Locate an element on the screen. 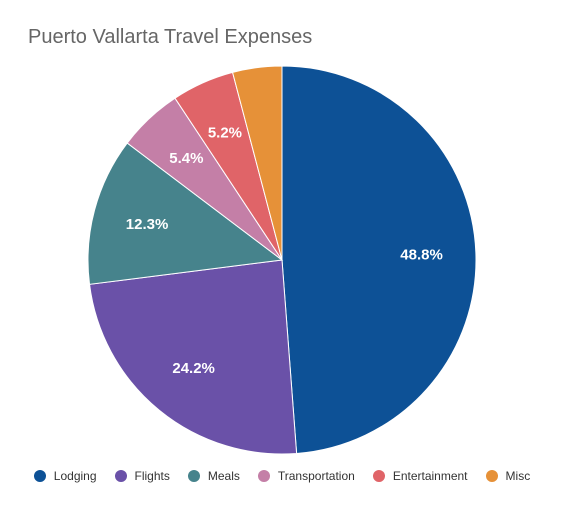 The height and width of the screenshot is (510, 564). legend-item-meals: Meals is located at coordinates (213, 476).